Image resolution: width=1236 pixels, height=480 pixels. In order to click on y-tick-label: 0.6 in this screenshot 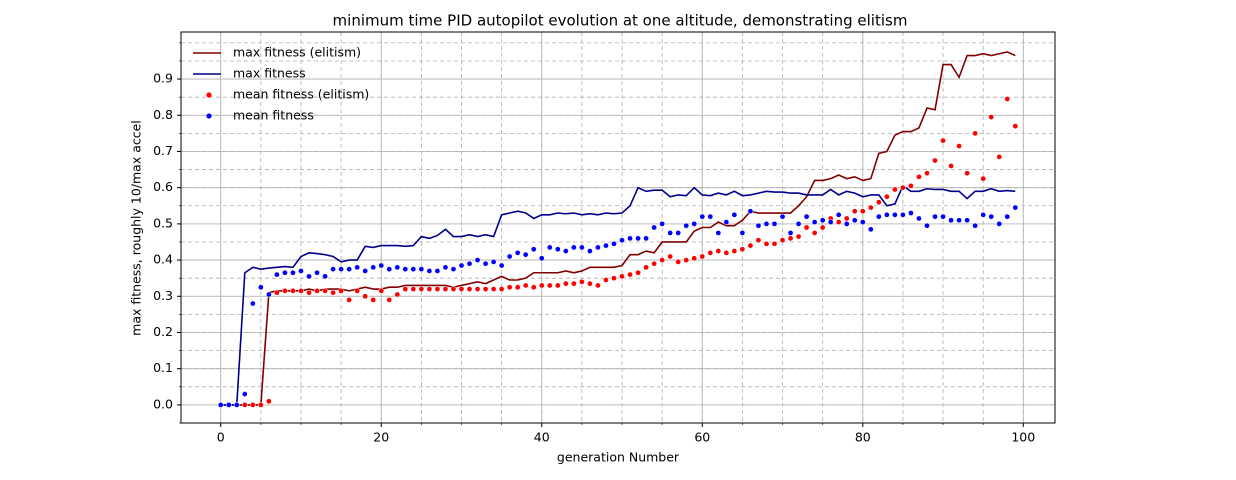, I will do `click(163, 186)`.